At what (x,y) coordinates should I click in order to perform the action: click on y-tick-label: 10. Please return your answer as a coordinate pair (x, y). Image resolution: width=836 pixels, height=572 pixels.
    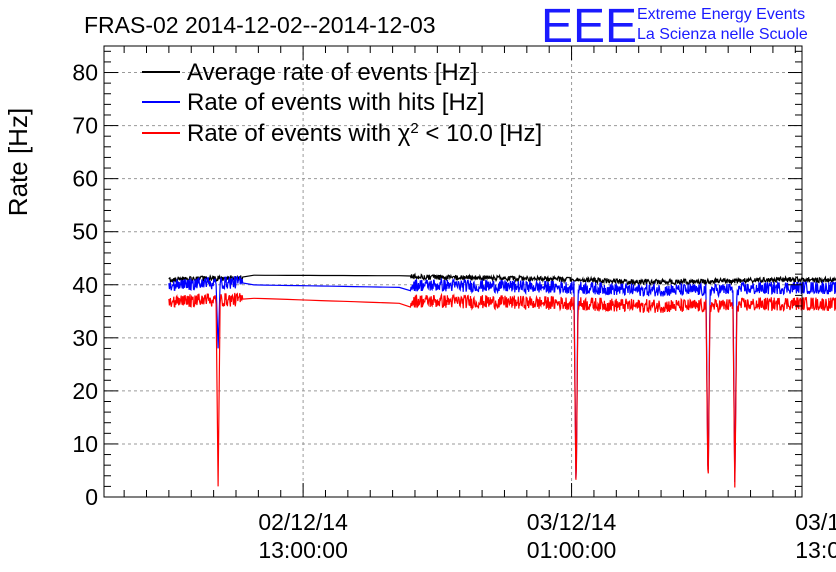
    Looking at the image, I should click on (85, 444).